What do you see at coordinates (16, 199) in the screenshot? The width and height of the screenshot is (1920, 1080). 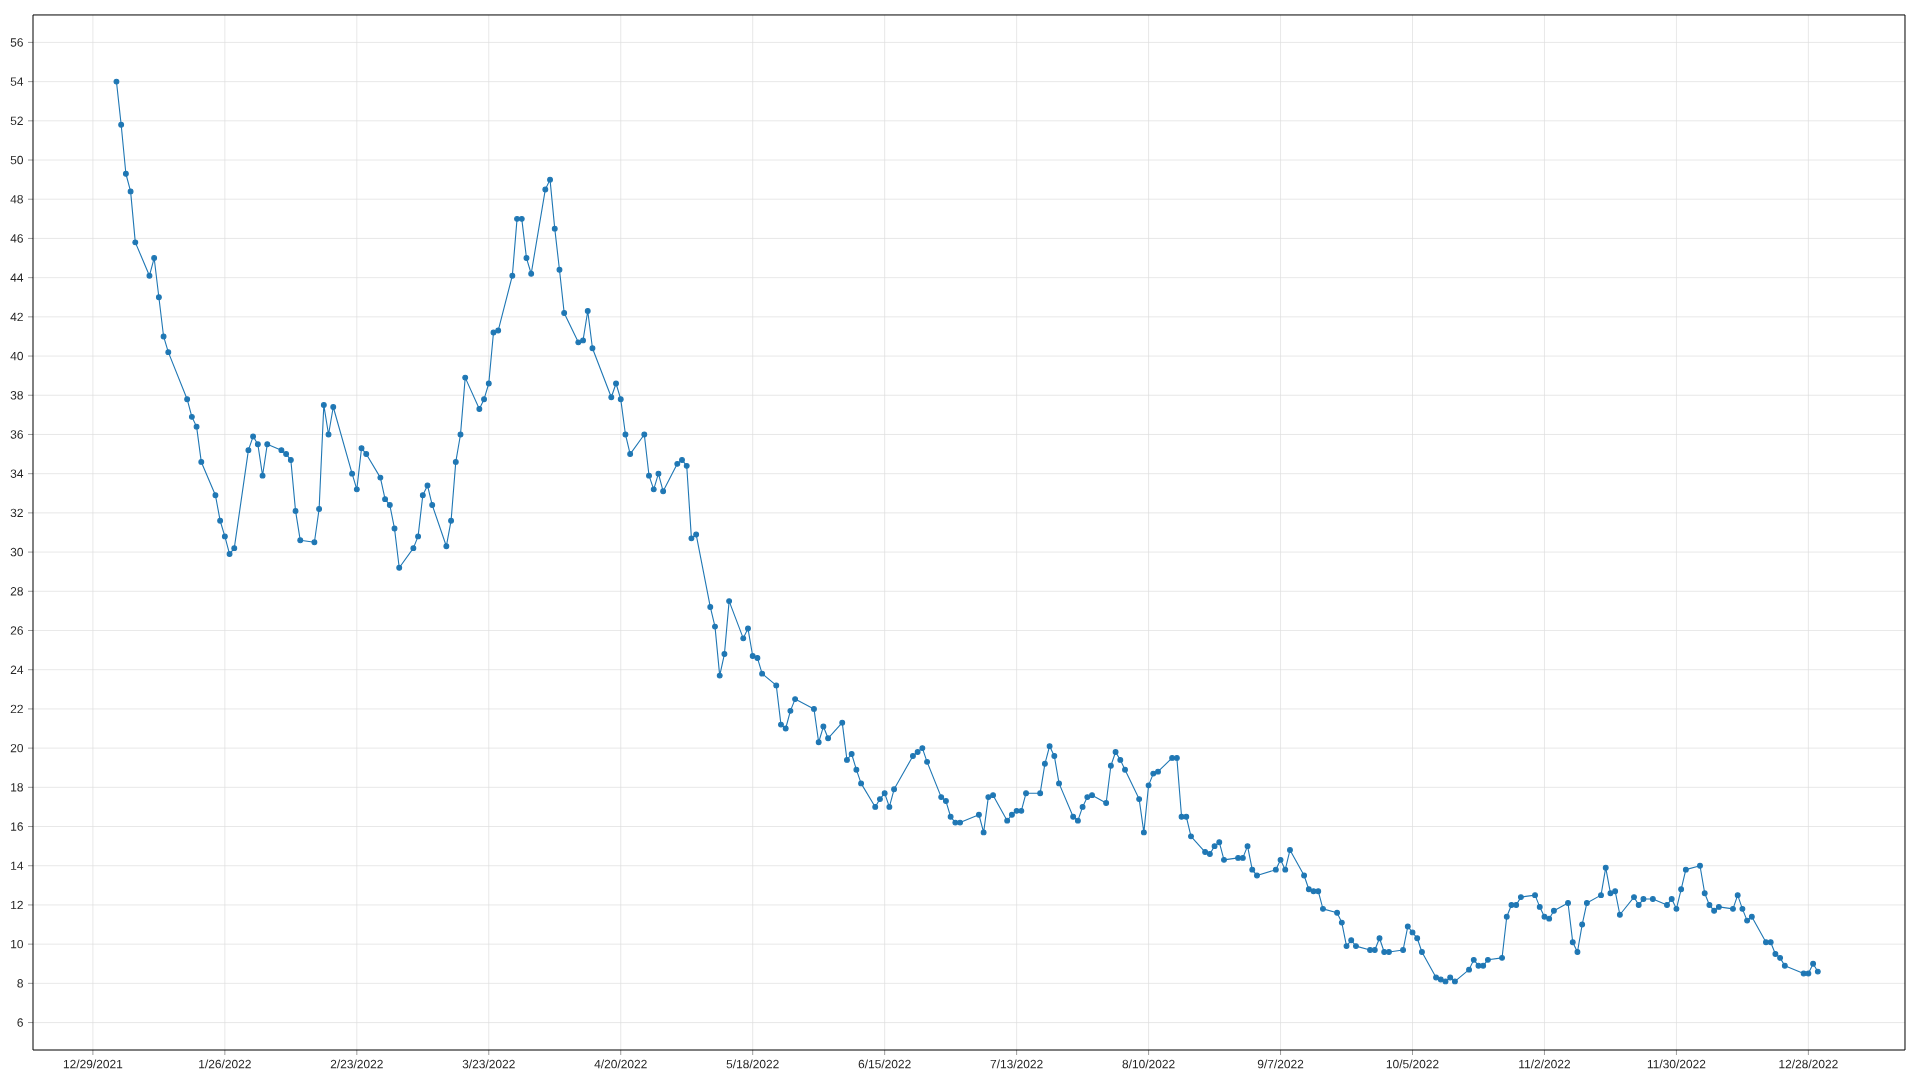 I see `y-tick-label: 48` at bounding box center [16, 199].